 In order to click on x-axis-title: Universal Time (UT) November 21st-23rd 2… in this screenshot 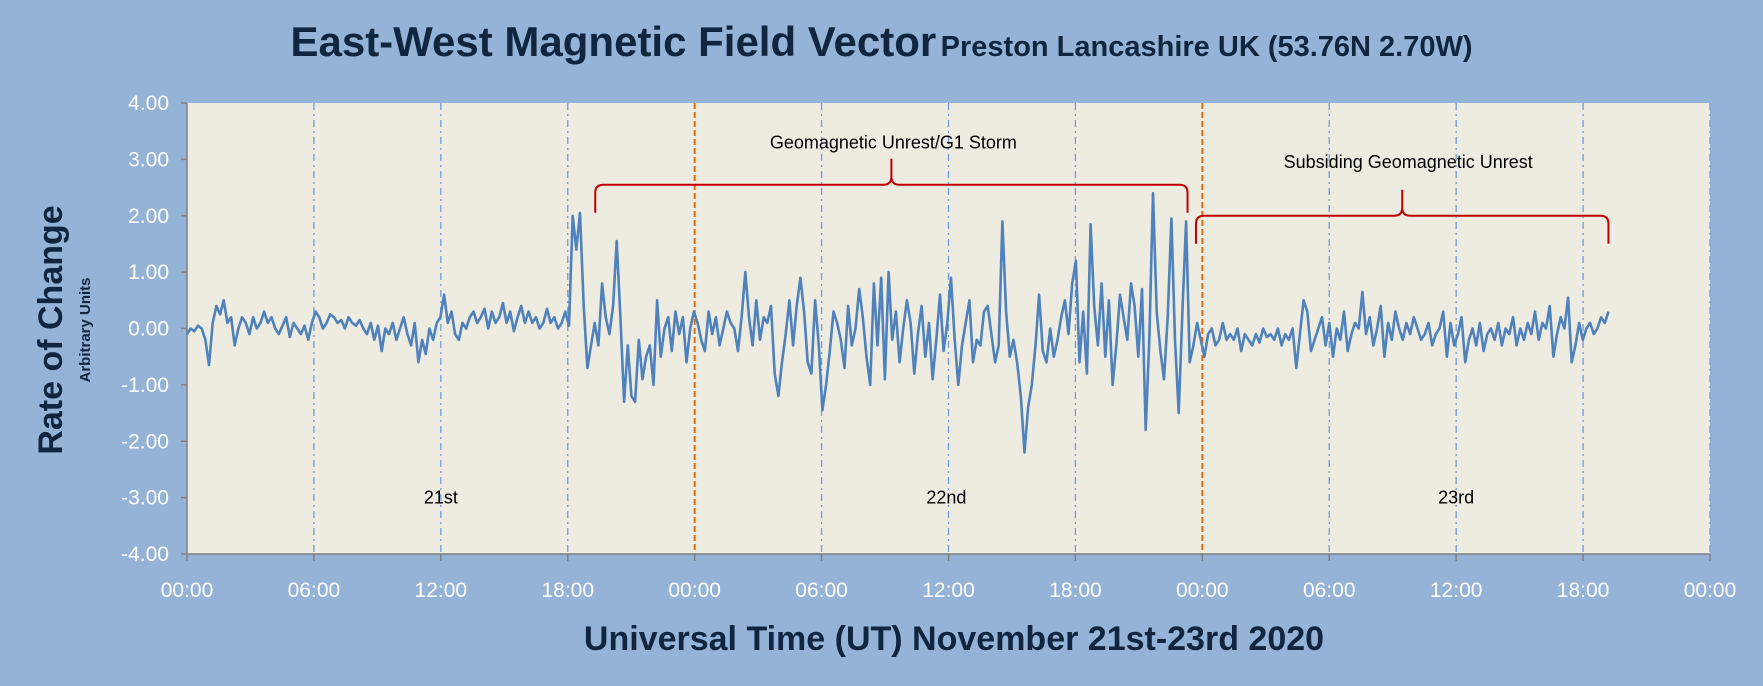, I will do `click(954, 639)`.